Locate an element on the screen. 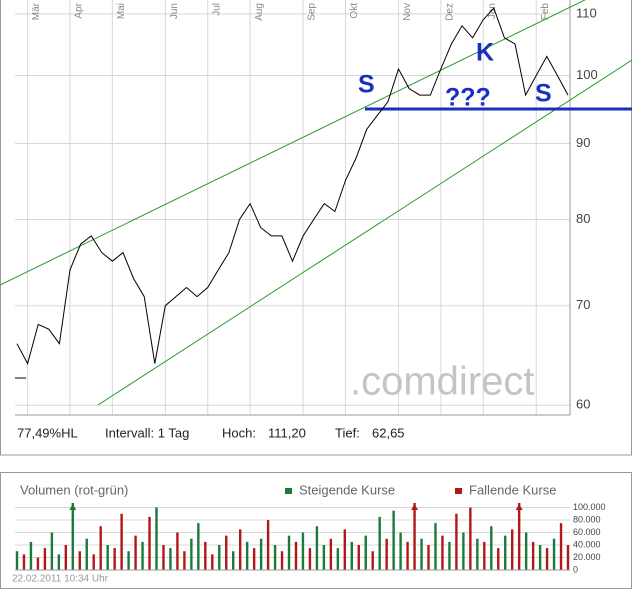 The height and width of the screenshot is (590, 632). annotation: ??? is located at coordinates (468, 98).